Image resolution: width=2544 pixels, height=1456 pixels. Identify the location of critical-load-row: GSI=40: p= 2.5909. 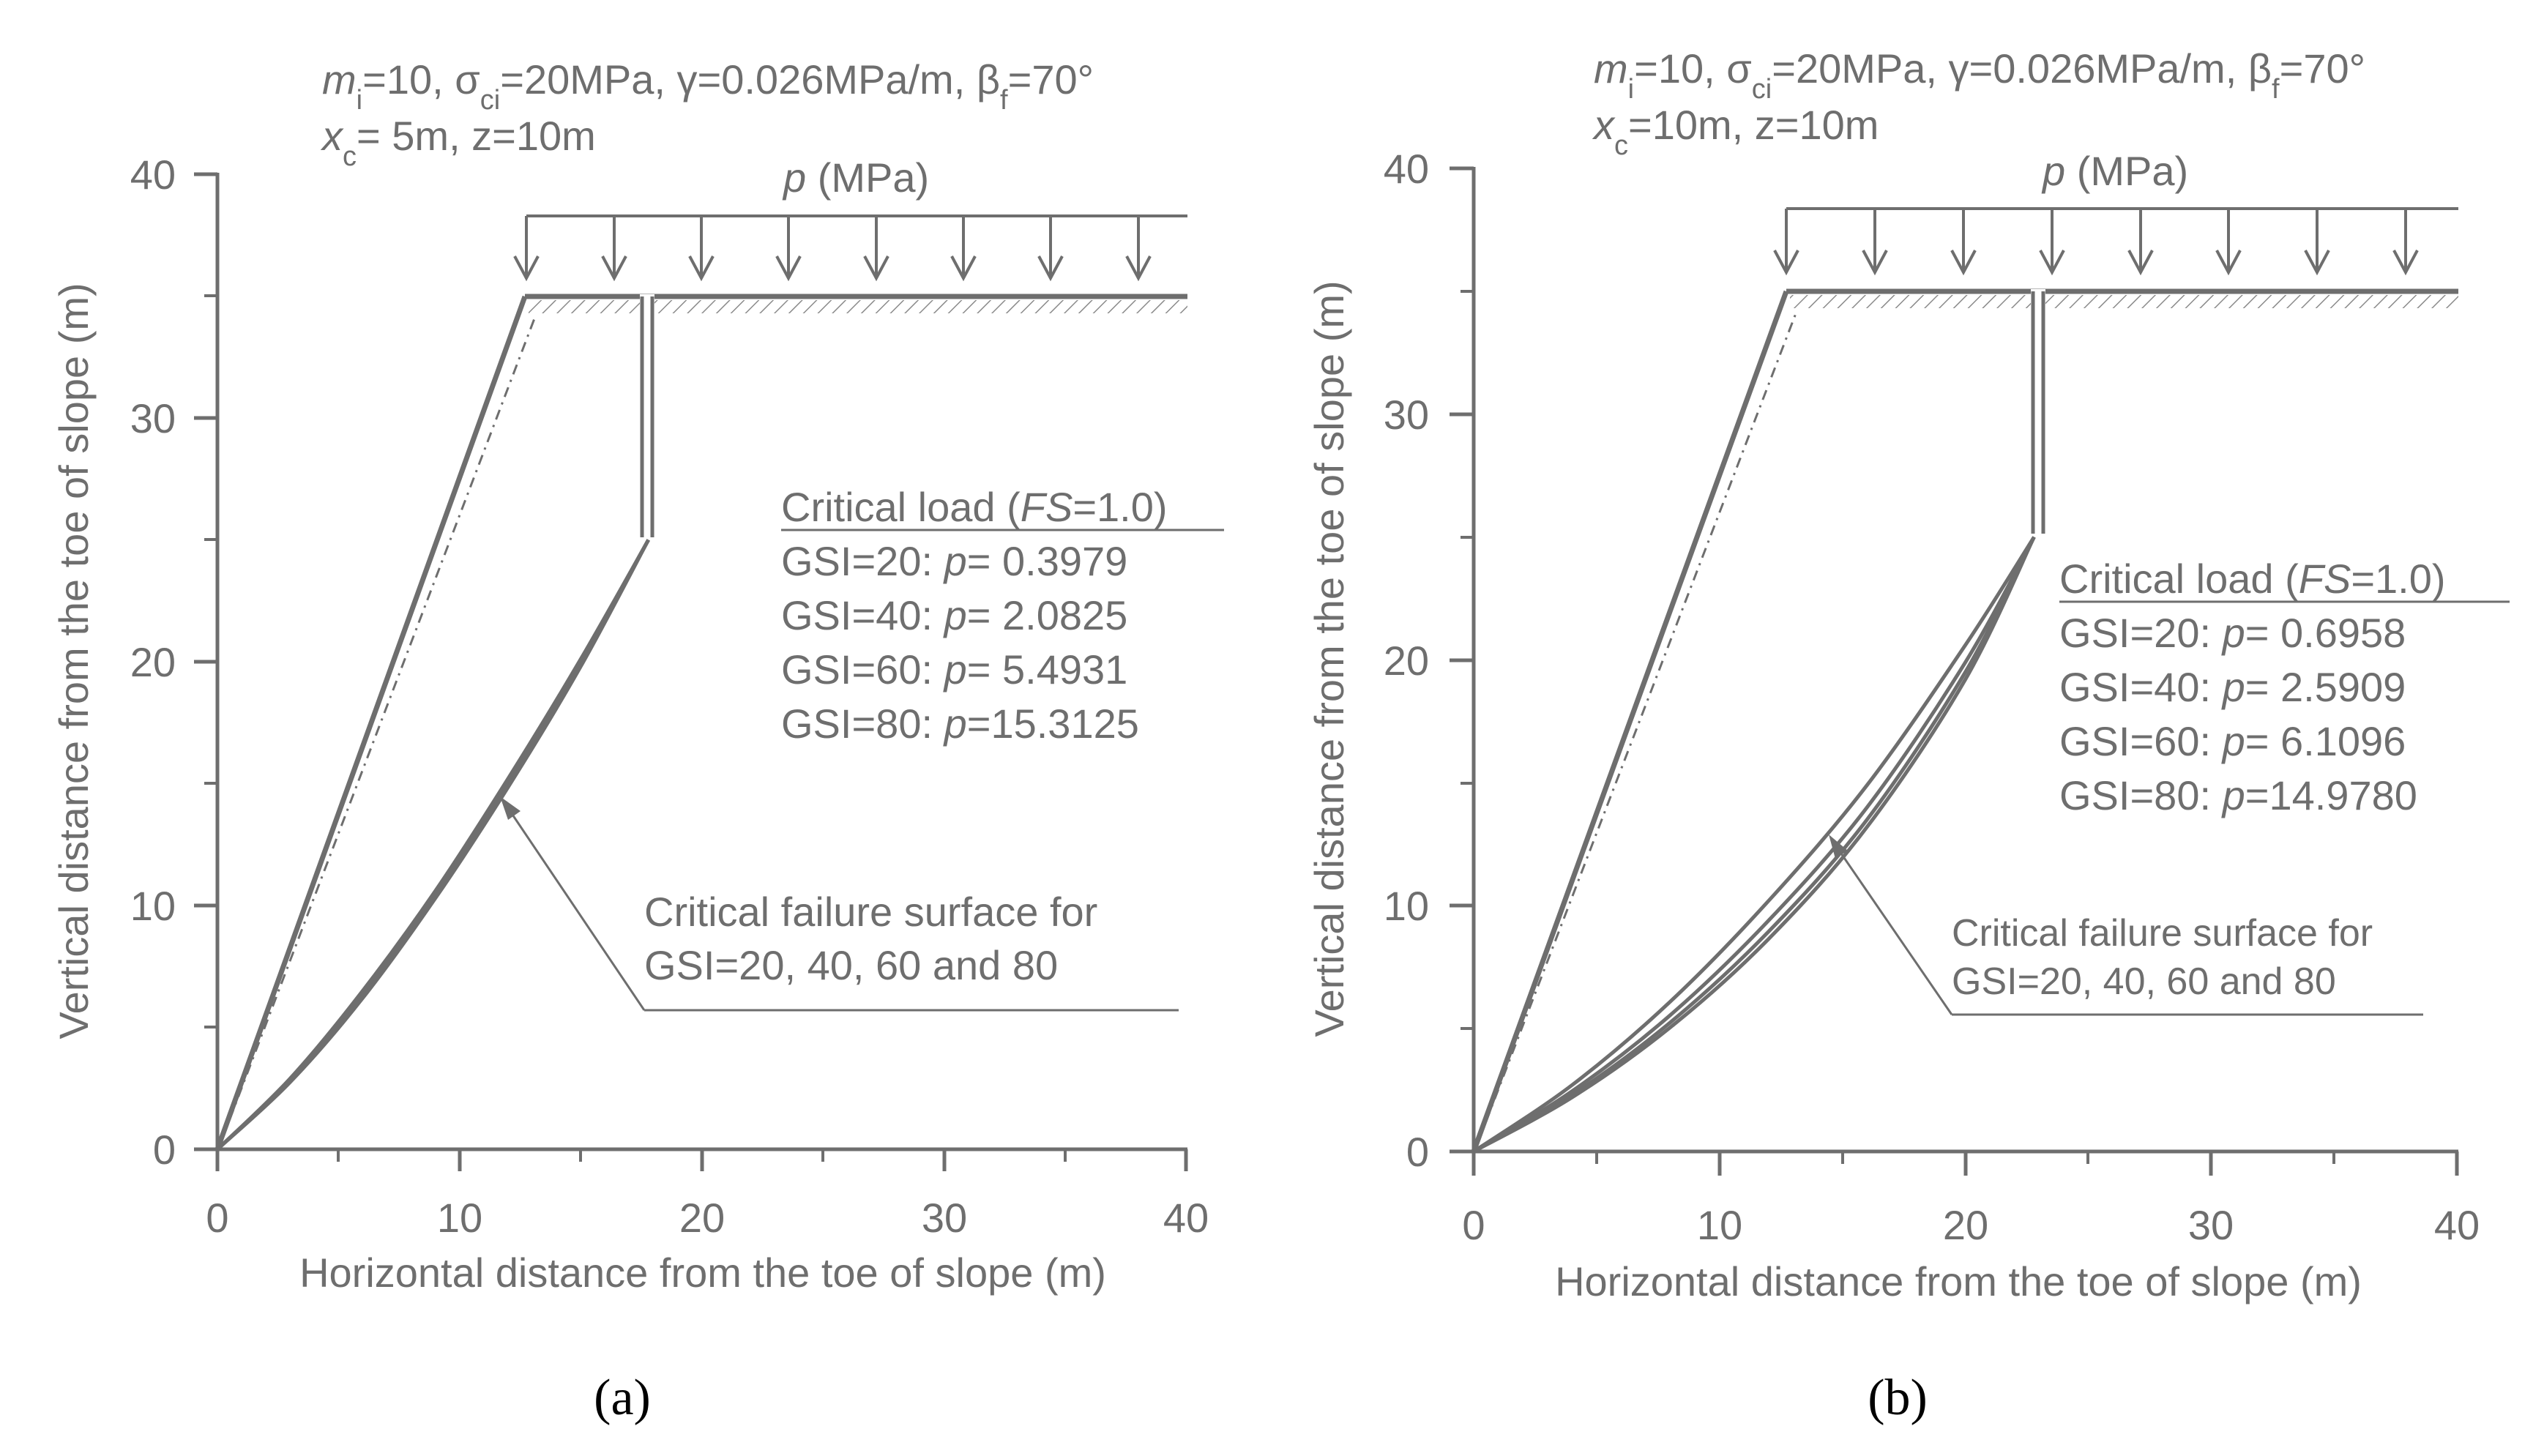
(2232, 687).